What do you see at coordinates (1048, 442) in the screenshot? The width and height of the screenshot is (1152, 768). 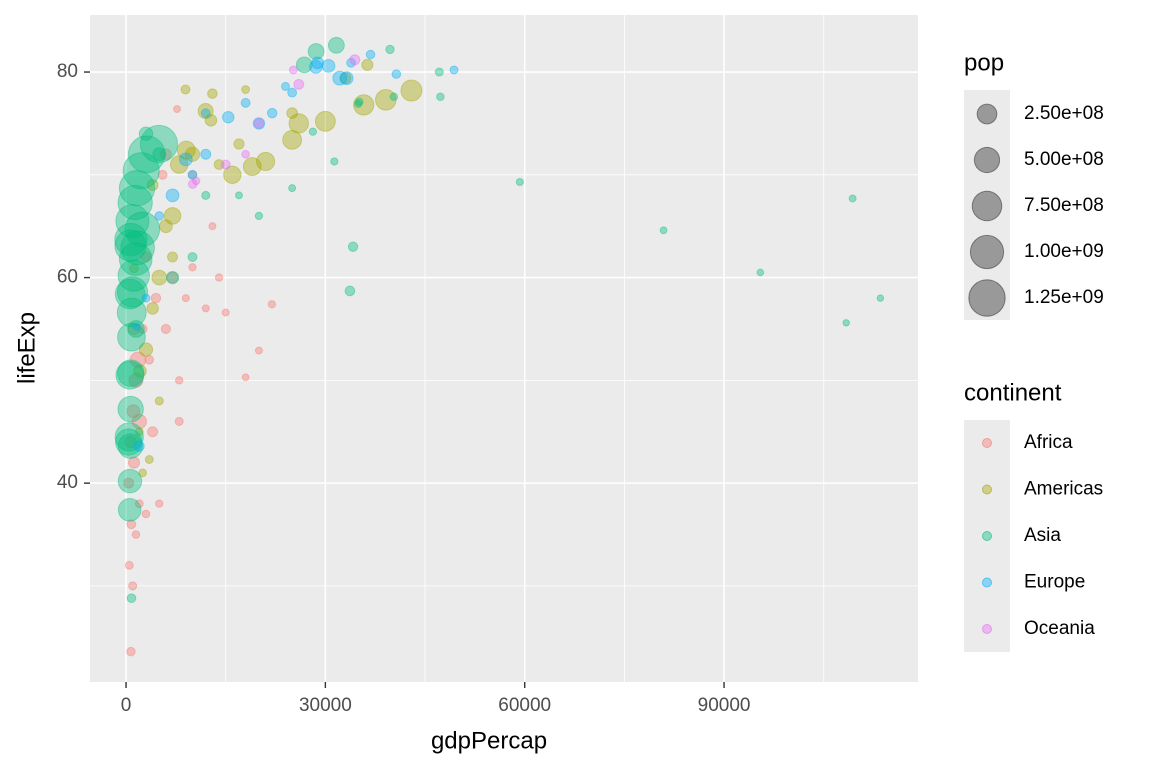 I see `legend-label: Africa` at bounding box center [1048, 442].